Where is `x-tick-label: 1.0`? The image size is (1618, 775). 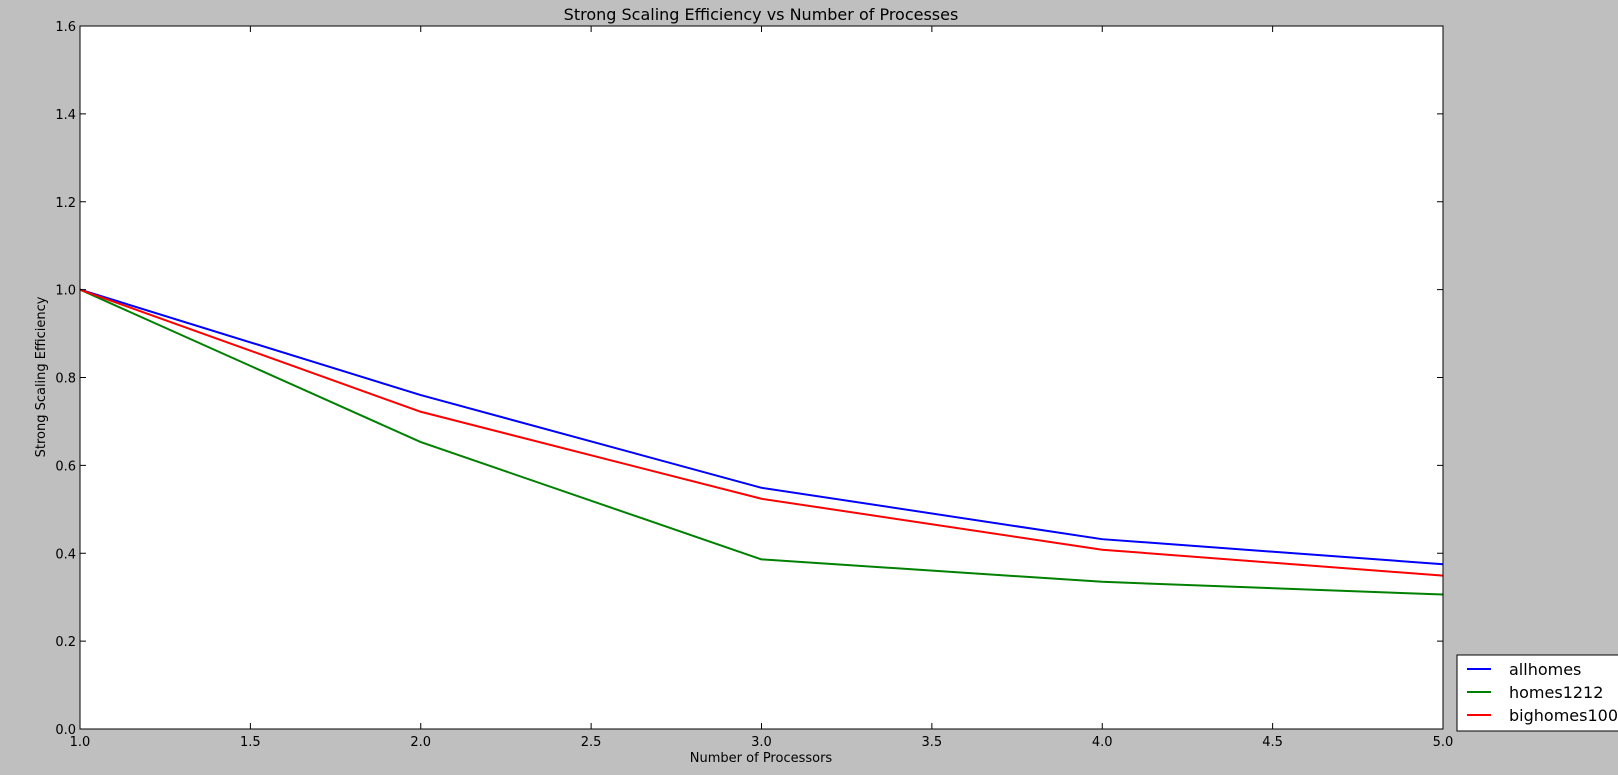 x-tick-label: 1.0 is located at coordinates (80, 742).